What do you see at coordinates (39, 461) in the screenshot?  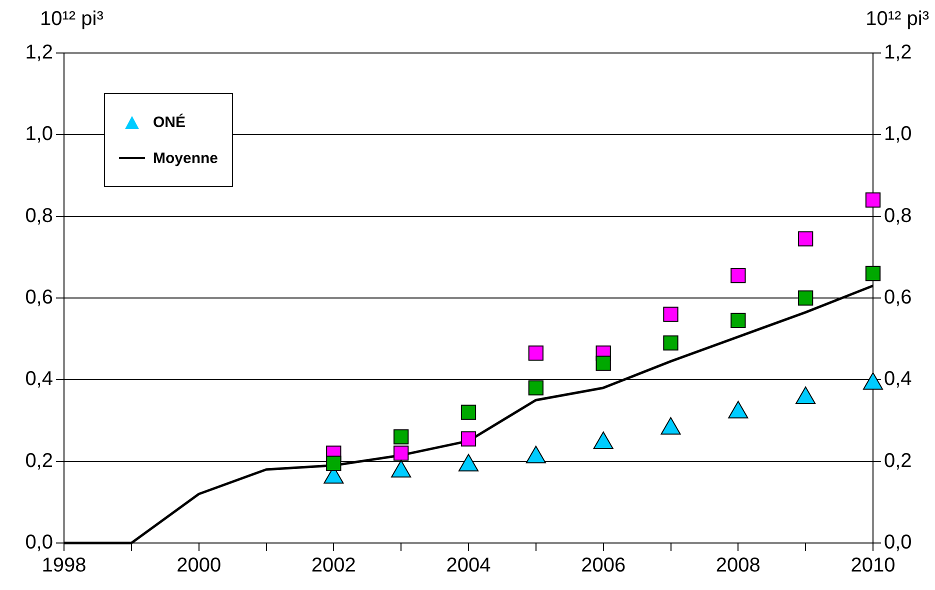 I see `y-tick-label: 0,2` at bounding box center [39, 461].